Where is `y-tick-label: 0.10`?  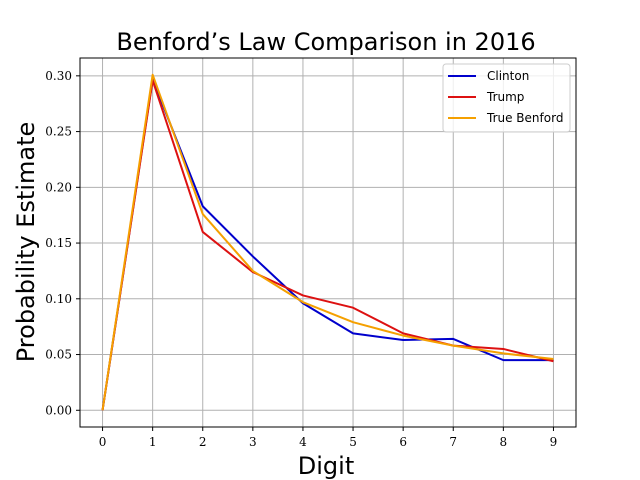
y-tick-label: 0.10 is located at coordinates (58, 299).